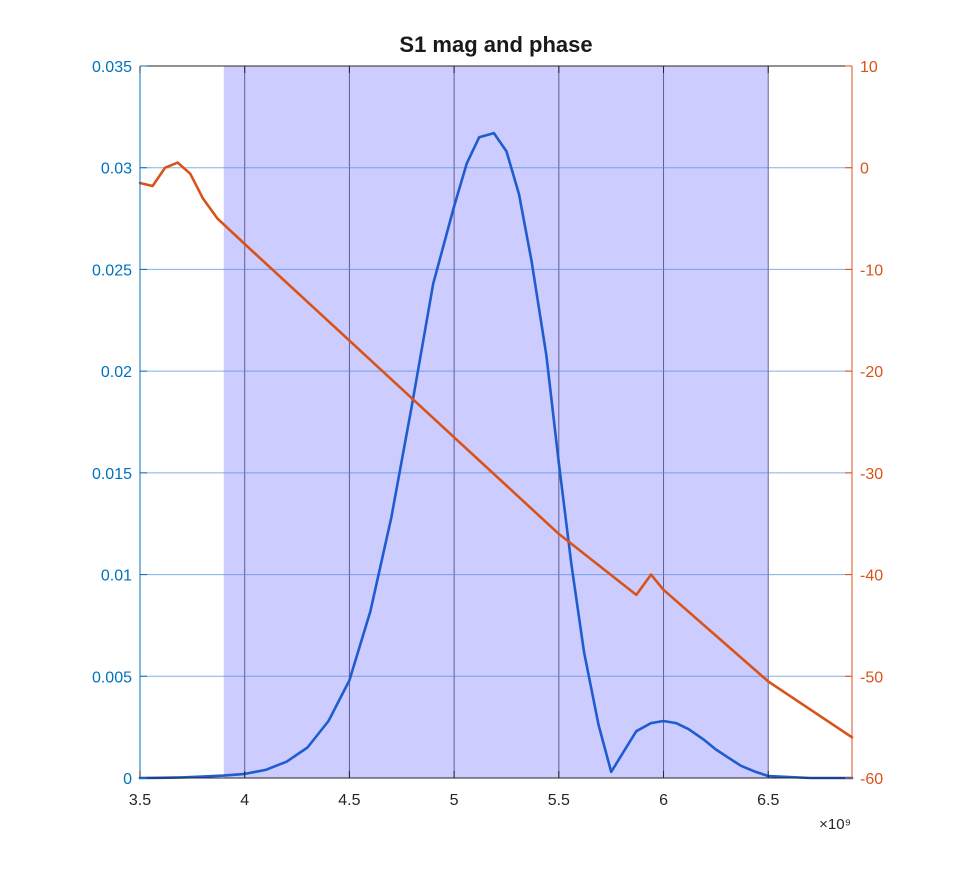  I want to click on right-tick-label: -20, so click(871, 372).